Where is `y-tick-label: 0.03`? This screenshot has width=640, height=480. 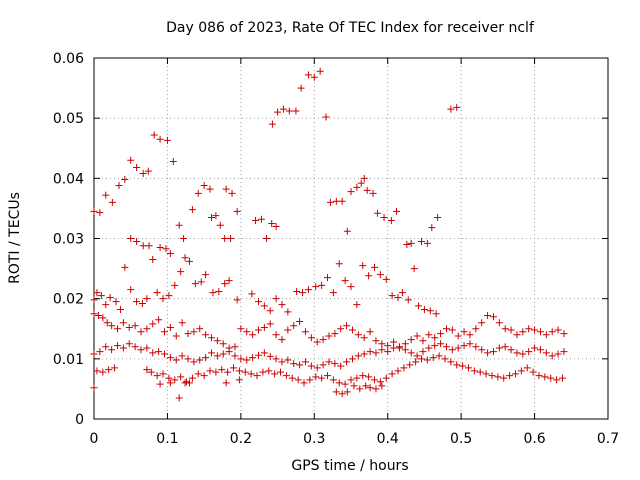
y-tick-label: 0.03 is located at coordinates (68, 240).